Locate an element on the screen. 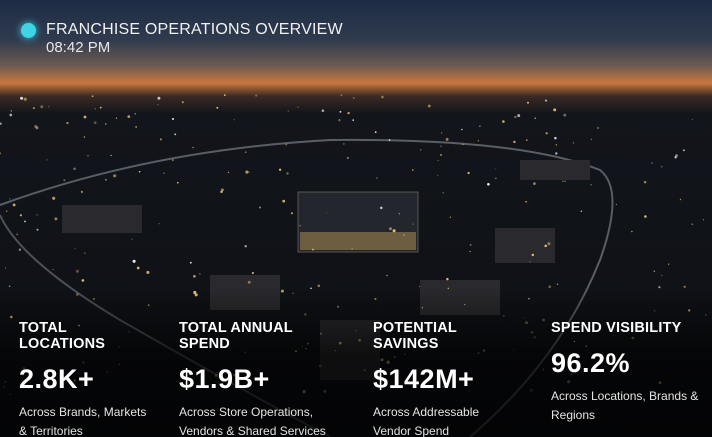 This screenshot has width=712, height=437. status-indicator is located at coordinates (28, 30).